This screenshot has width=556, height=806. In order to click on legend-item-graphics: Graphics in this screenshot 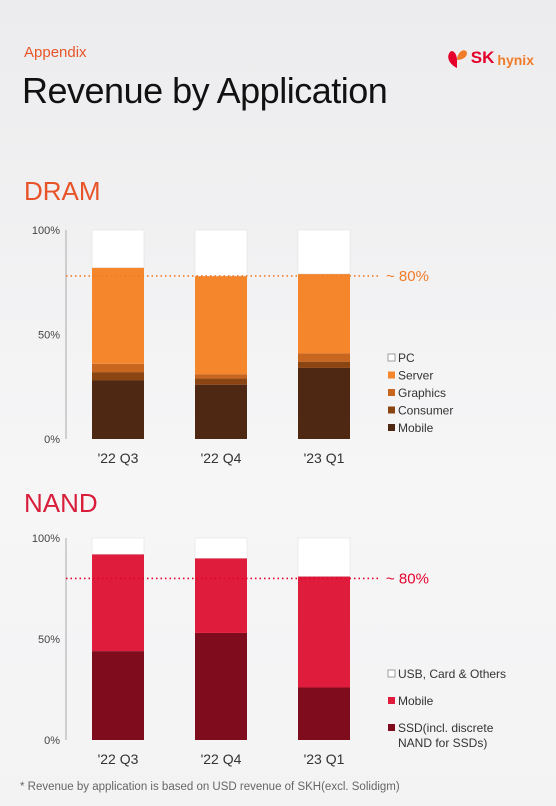, I will do `click(417, 393)`.